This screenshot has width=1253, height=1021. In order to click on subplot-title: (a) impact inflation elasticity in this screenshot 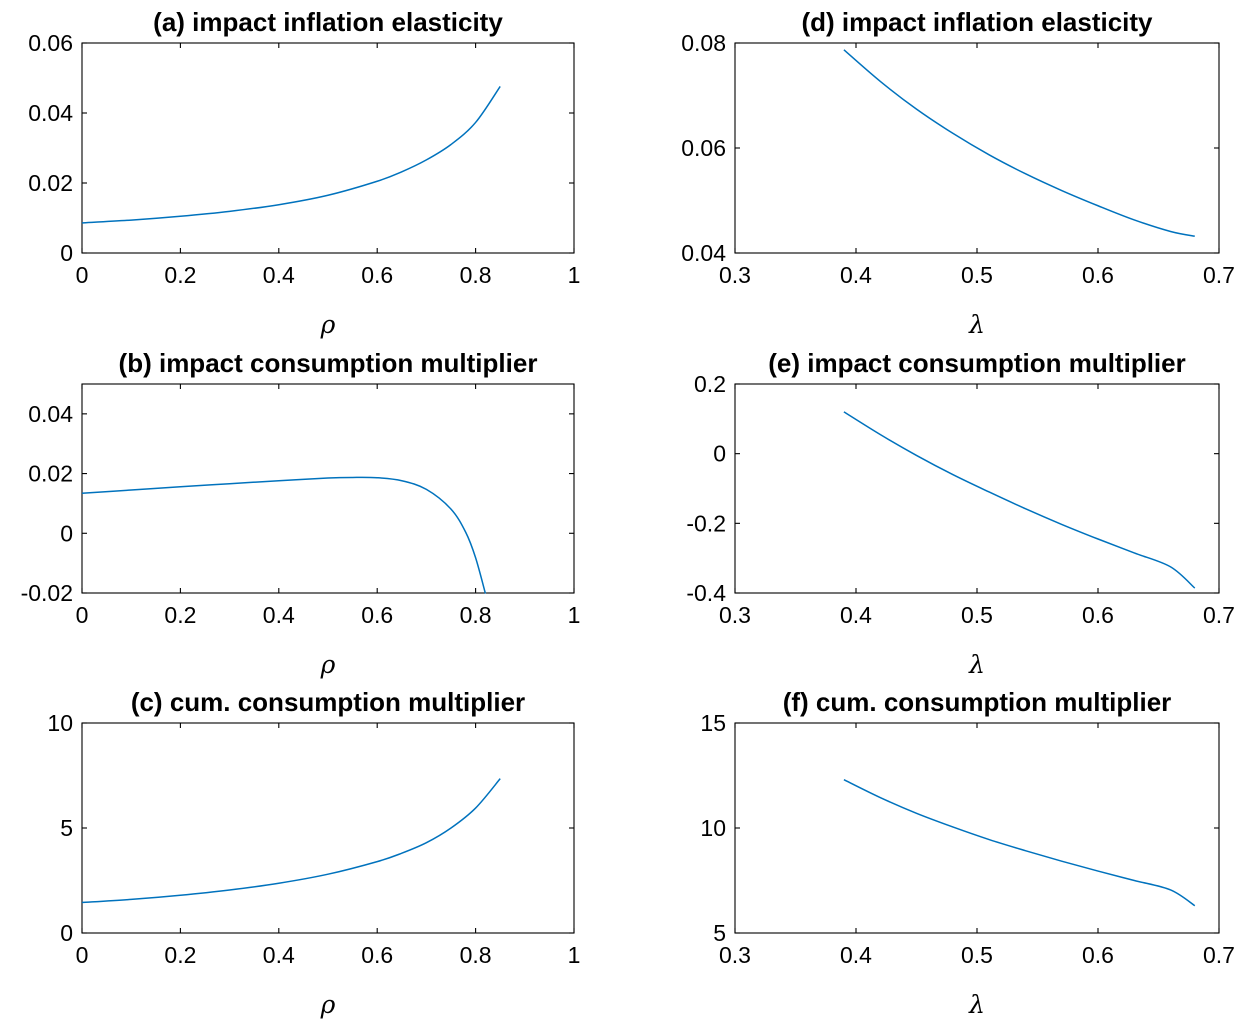, I will do `click(328, 22)`.